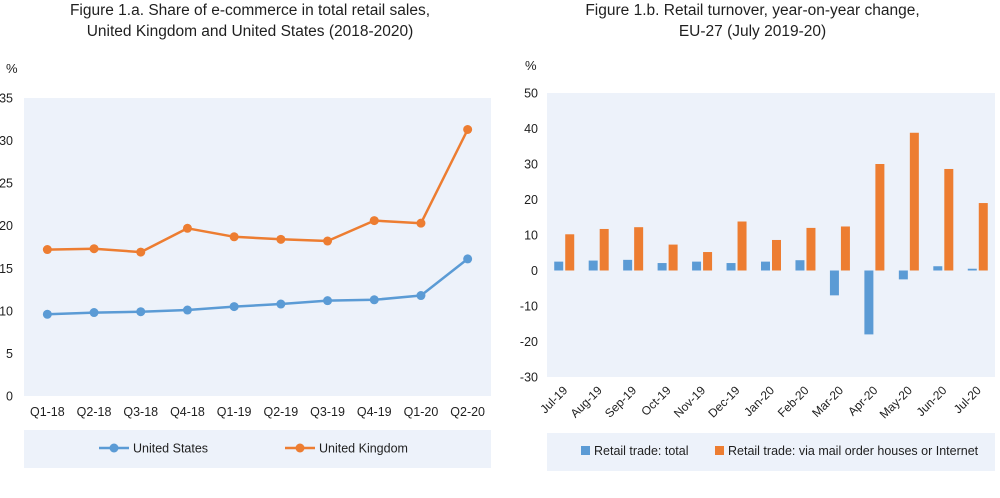 This screenshot has height=498, width=1000. I want to click on chart-a-y-tick-label: 20, so click(6, 226).